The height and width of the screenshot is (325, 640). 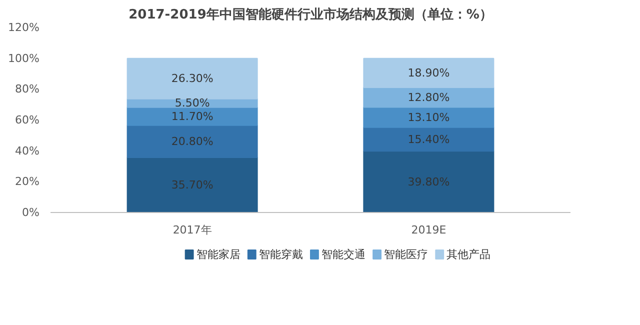 I want to click on data-label: 18.90%, so click(x=429, y=73).